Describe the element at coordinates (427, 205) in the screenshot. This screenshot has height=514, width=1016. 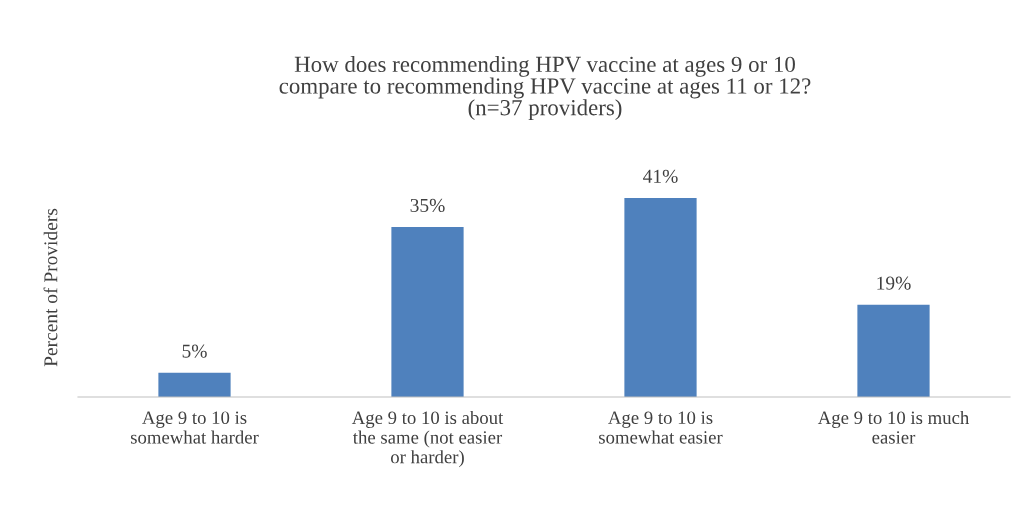
I see `data-label: 35%` at that location.